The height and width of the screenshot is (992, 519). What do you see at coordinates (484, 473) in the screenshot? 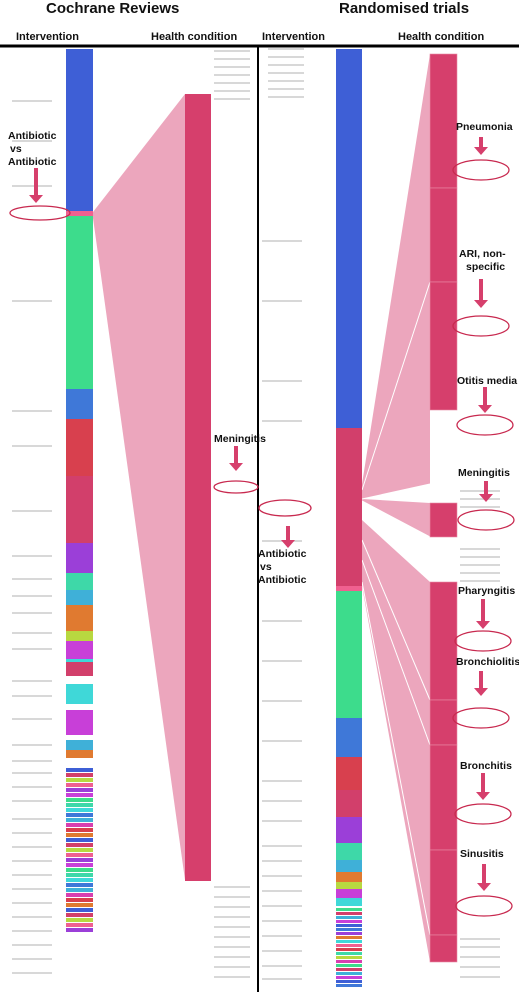
I see `right-annot-meningitis: Meningitis` at bounding box center [484, 473].